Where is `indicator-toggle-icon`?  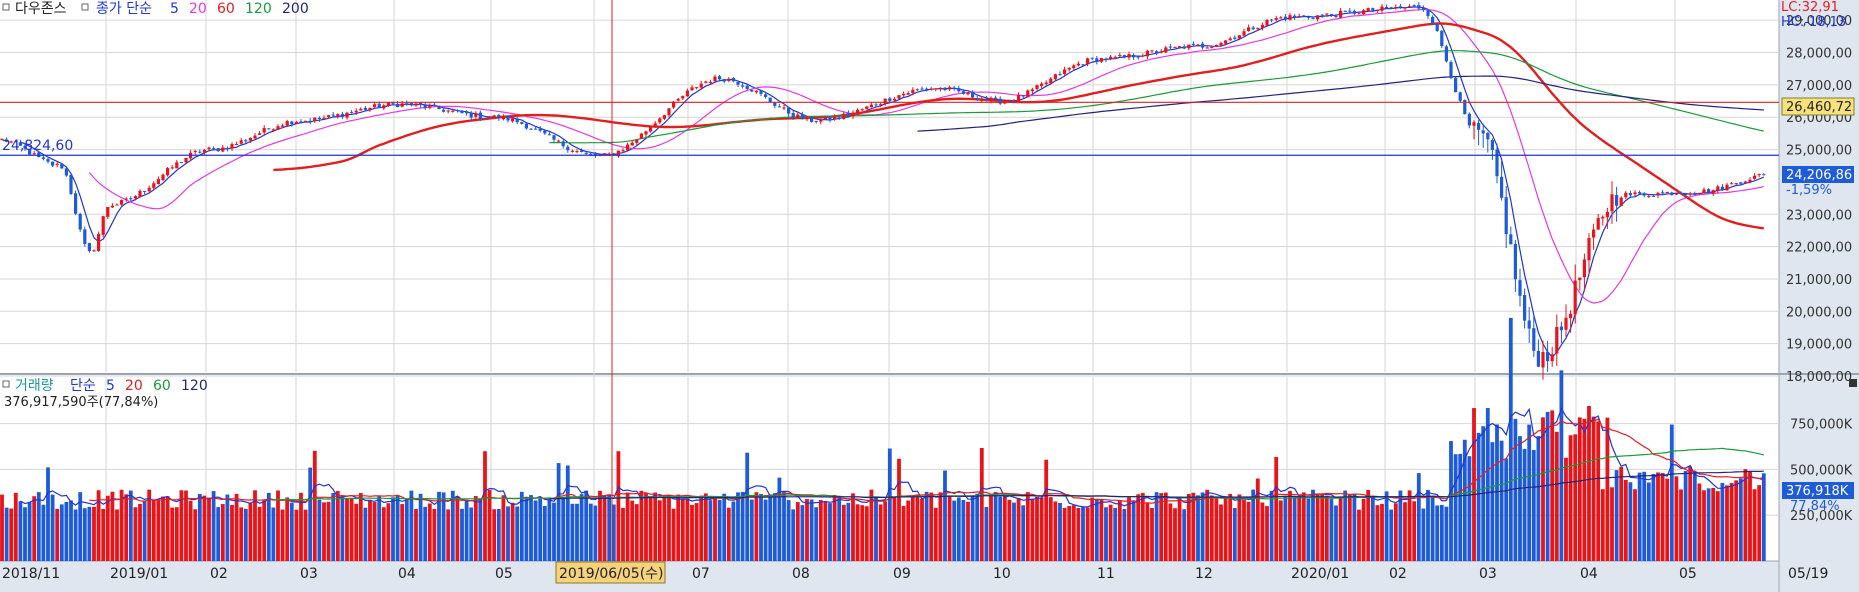
indicator-toggle-icon is located at coordinates (85, 7).